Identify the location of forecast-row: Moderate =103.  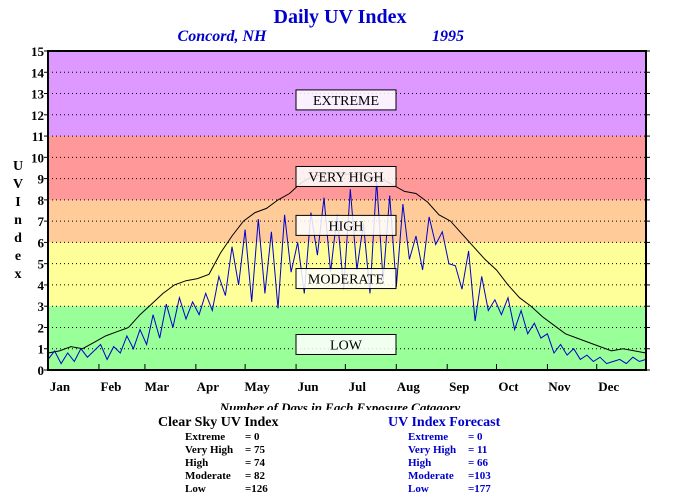
(449, 476).